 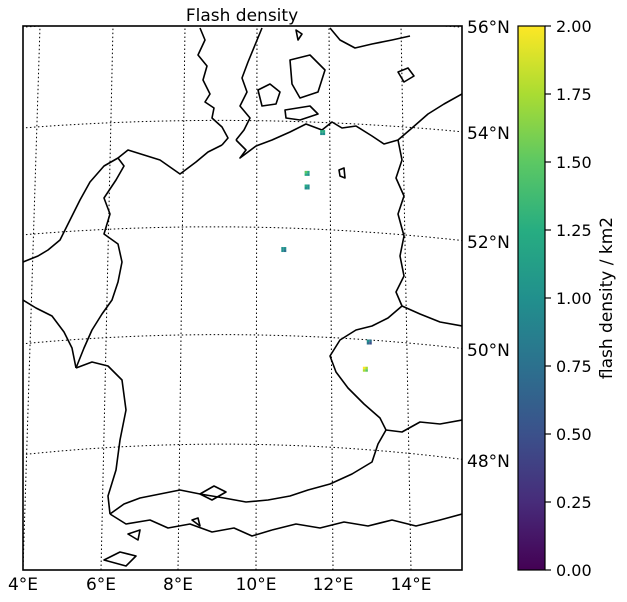 I want to click on colorbar-tick-label: 0.25, so click(x=574, y=502).